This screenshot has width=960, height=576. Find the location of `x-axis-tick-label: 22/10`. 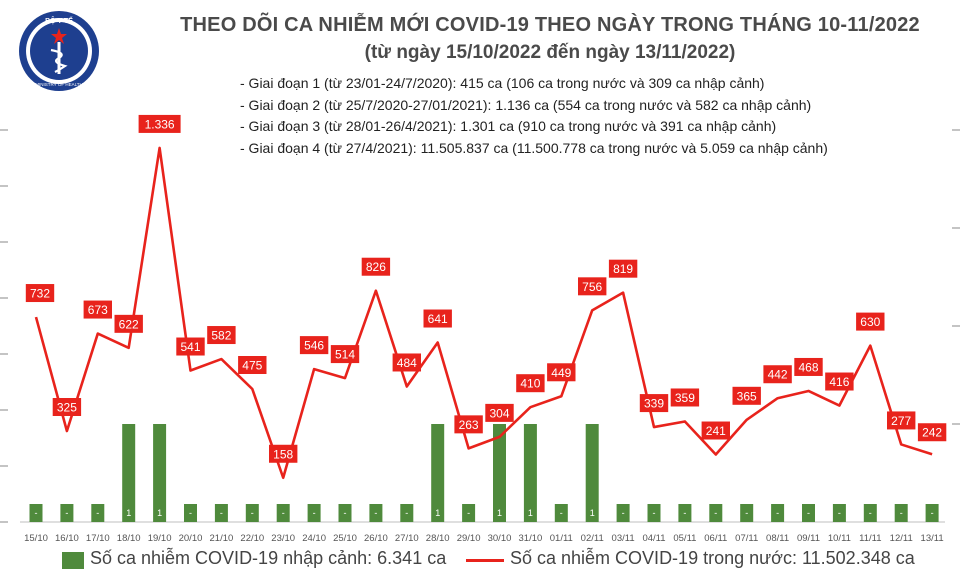

x-axis-tick-label: 22/10 is located at coordinates (252, 538).